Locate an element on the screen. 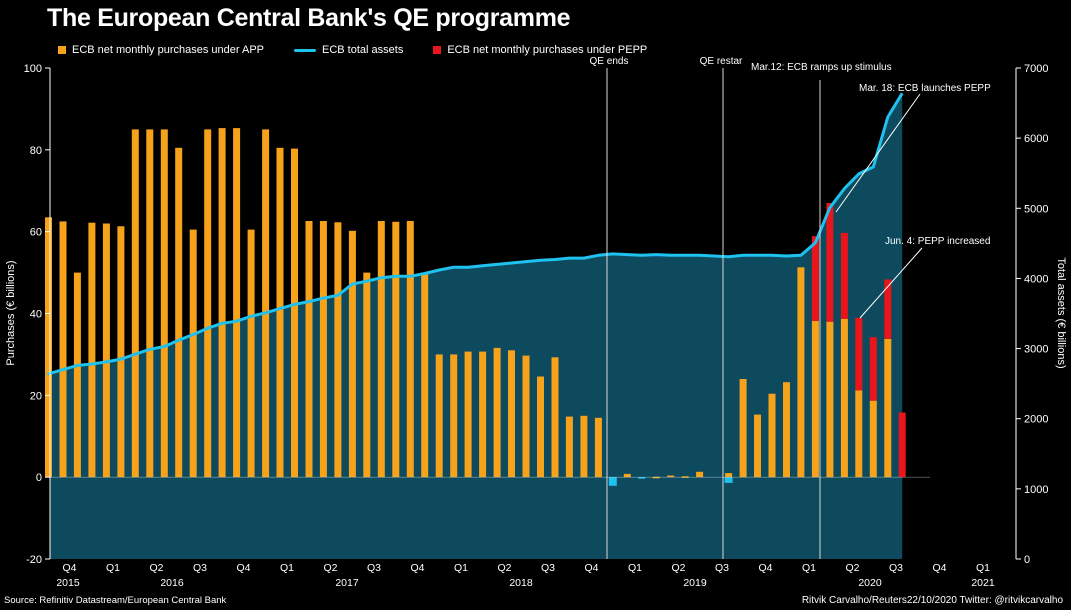  year-label: 2021 is located at coordinates (983, 583).